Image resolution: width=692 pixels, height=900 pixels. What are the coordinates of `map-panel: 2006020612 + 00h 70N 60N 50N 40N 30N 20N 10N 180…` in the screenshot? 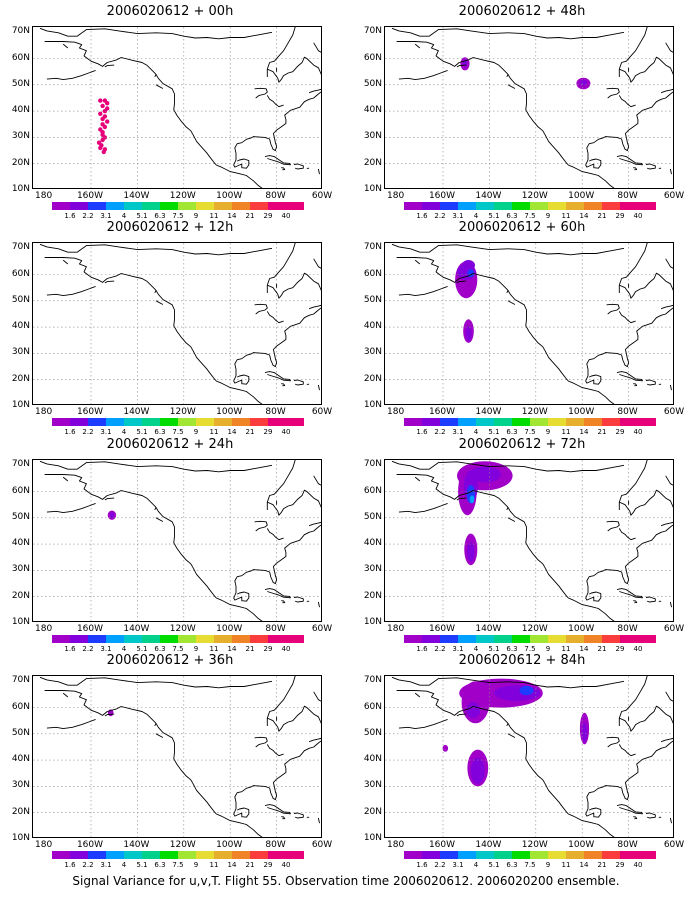 It's located at (170, 112).